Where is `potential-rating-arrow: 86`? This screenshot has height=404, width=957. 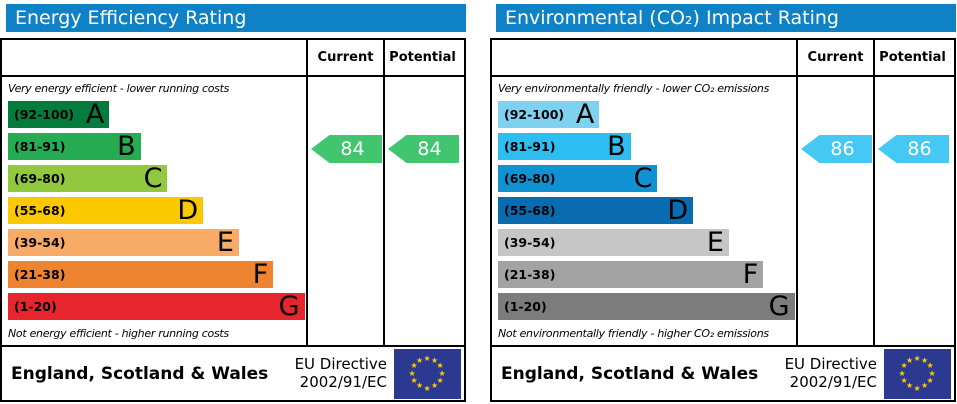
potential-rating-arrow: 86 is located at coordinates (913, 149).